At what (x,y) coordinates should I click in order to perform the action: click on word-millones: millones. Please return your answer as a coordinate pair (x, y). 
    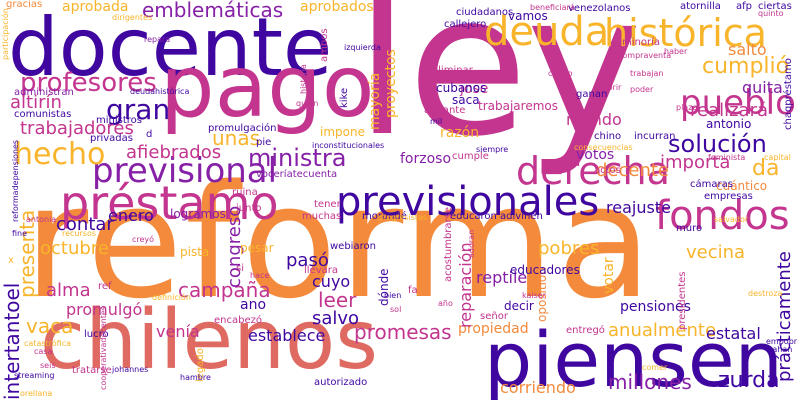
    Looking at the image, I should click on (650, 382).